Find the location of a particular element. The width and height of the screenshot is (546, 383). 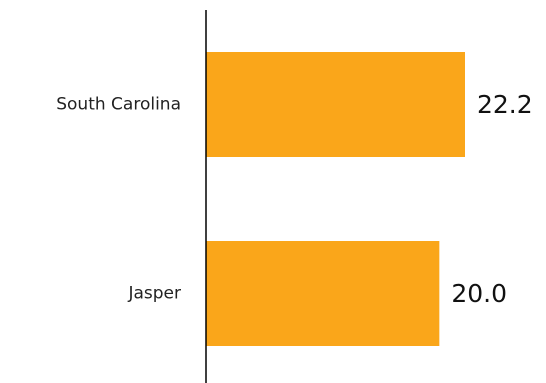

bar-jasper is located at coordinates (323, 293).